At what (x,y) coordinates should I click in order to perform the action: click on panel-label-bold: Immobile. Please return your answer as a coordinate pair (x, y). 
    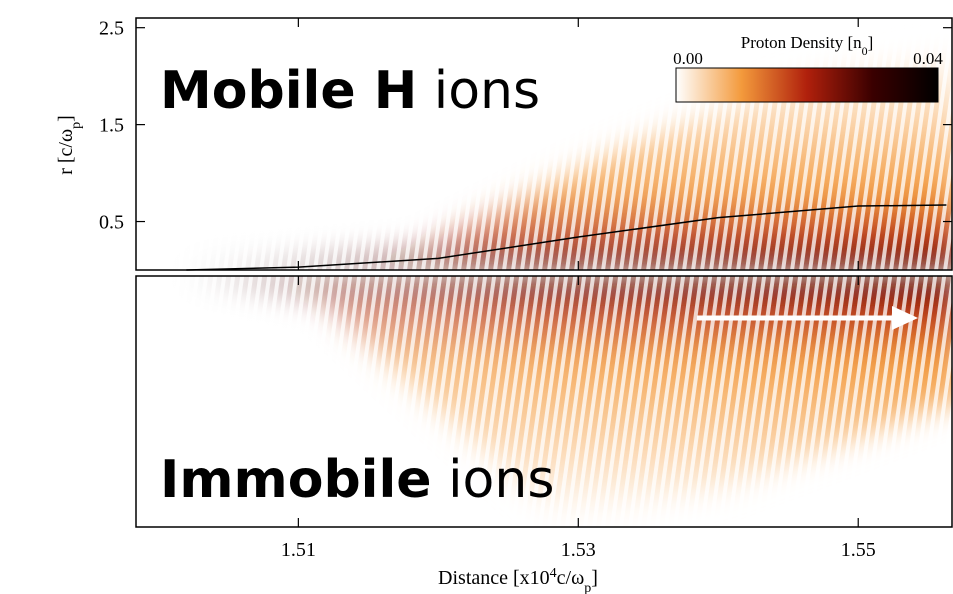
    Looking at the image, I should click on (296, 480).